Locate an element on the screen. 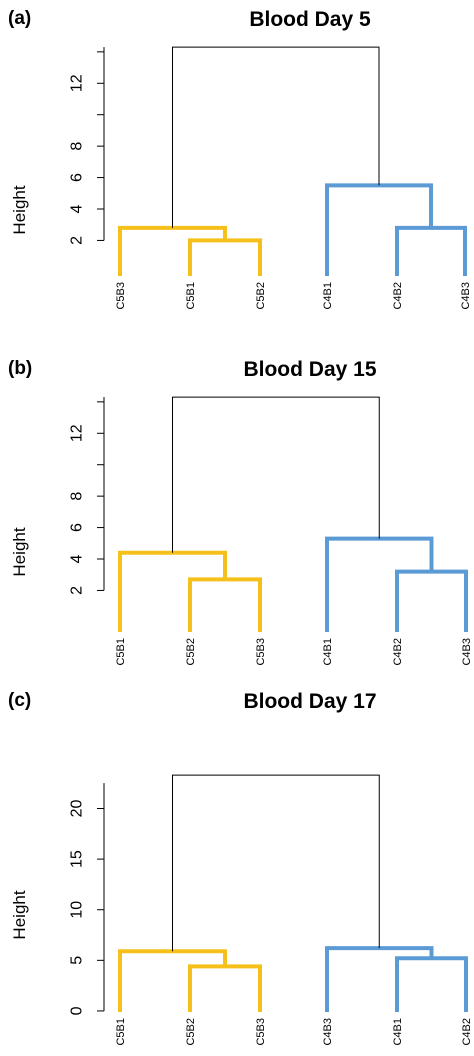 This screenshot has height=1056, width=474. y-tick-label: 5 is located at coordinates (77, 960).